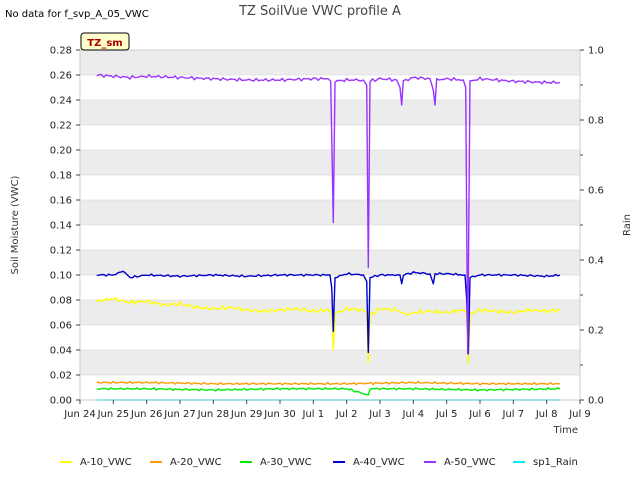  I want to click on legend-label: A-20_VWC, so click(196, 462).